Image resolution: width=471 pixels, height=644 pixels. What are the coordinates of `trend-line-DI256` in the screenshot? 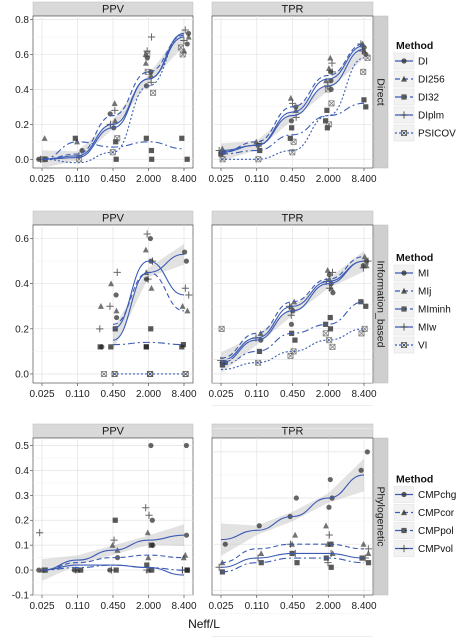 It's located at (292, 98).